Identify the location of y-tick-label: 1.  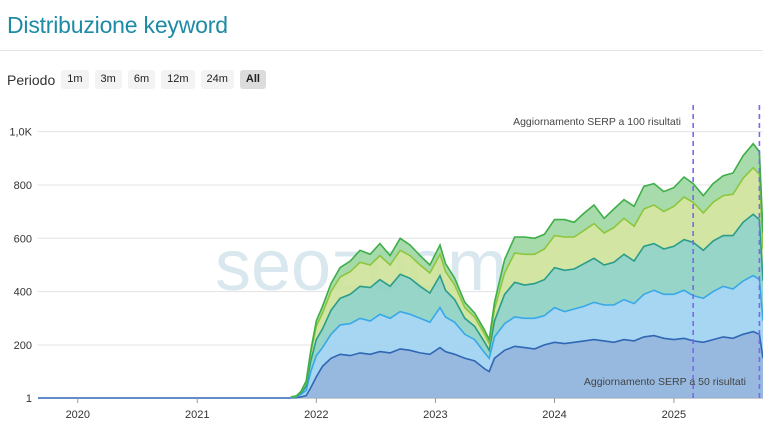
(29, 399).